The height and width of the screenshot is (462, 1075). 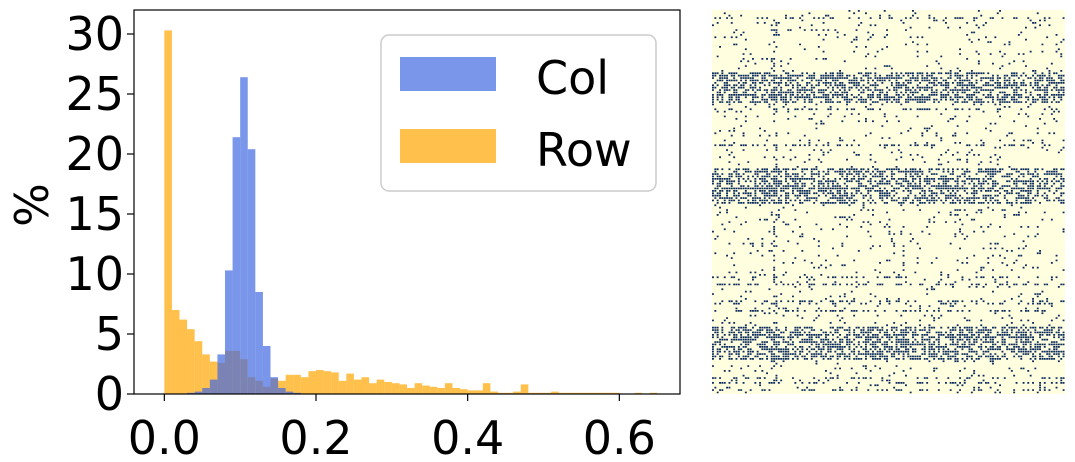 What do you see at coordinates (94, 274) in the screenshot?
I see `y-tick-label-2: 10` at bounding box center [94, 274].